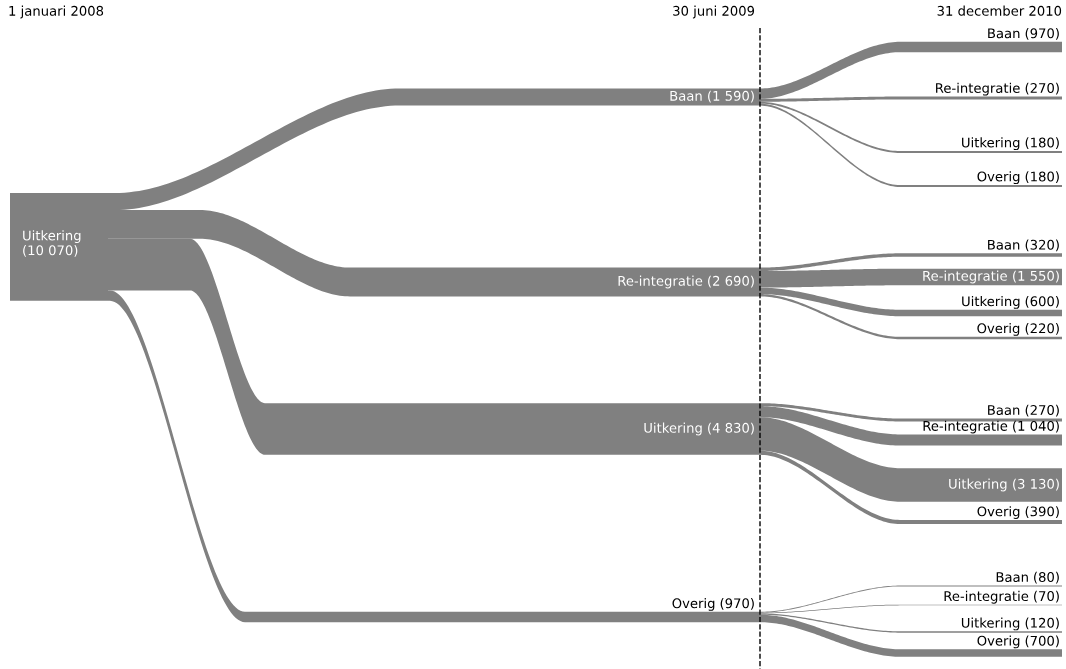 Image resolution: width=1066 pixels, height=669 pixels. What do you see at coordinates (1036, 426) in the screenshot?
I see `data-label: (1 040)` at bounding box center [1036, 426].